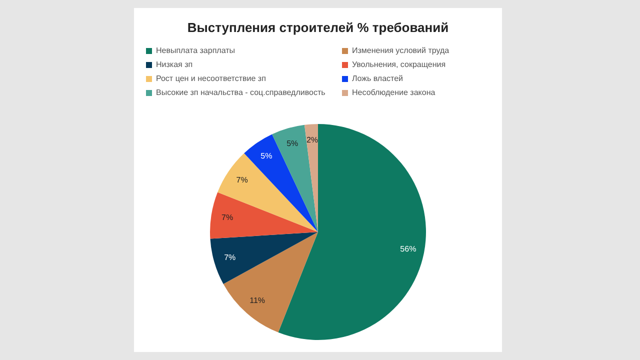 The height and width of the screenshot is (360, 640). I want to click on legend-label: Высокие зп начальства - соц.справедливость, so click(241, 92).